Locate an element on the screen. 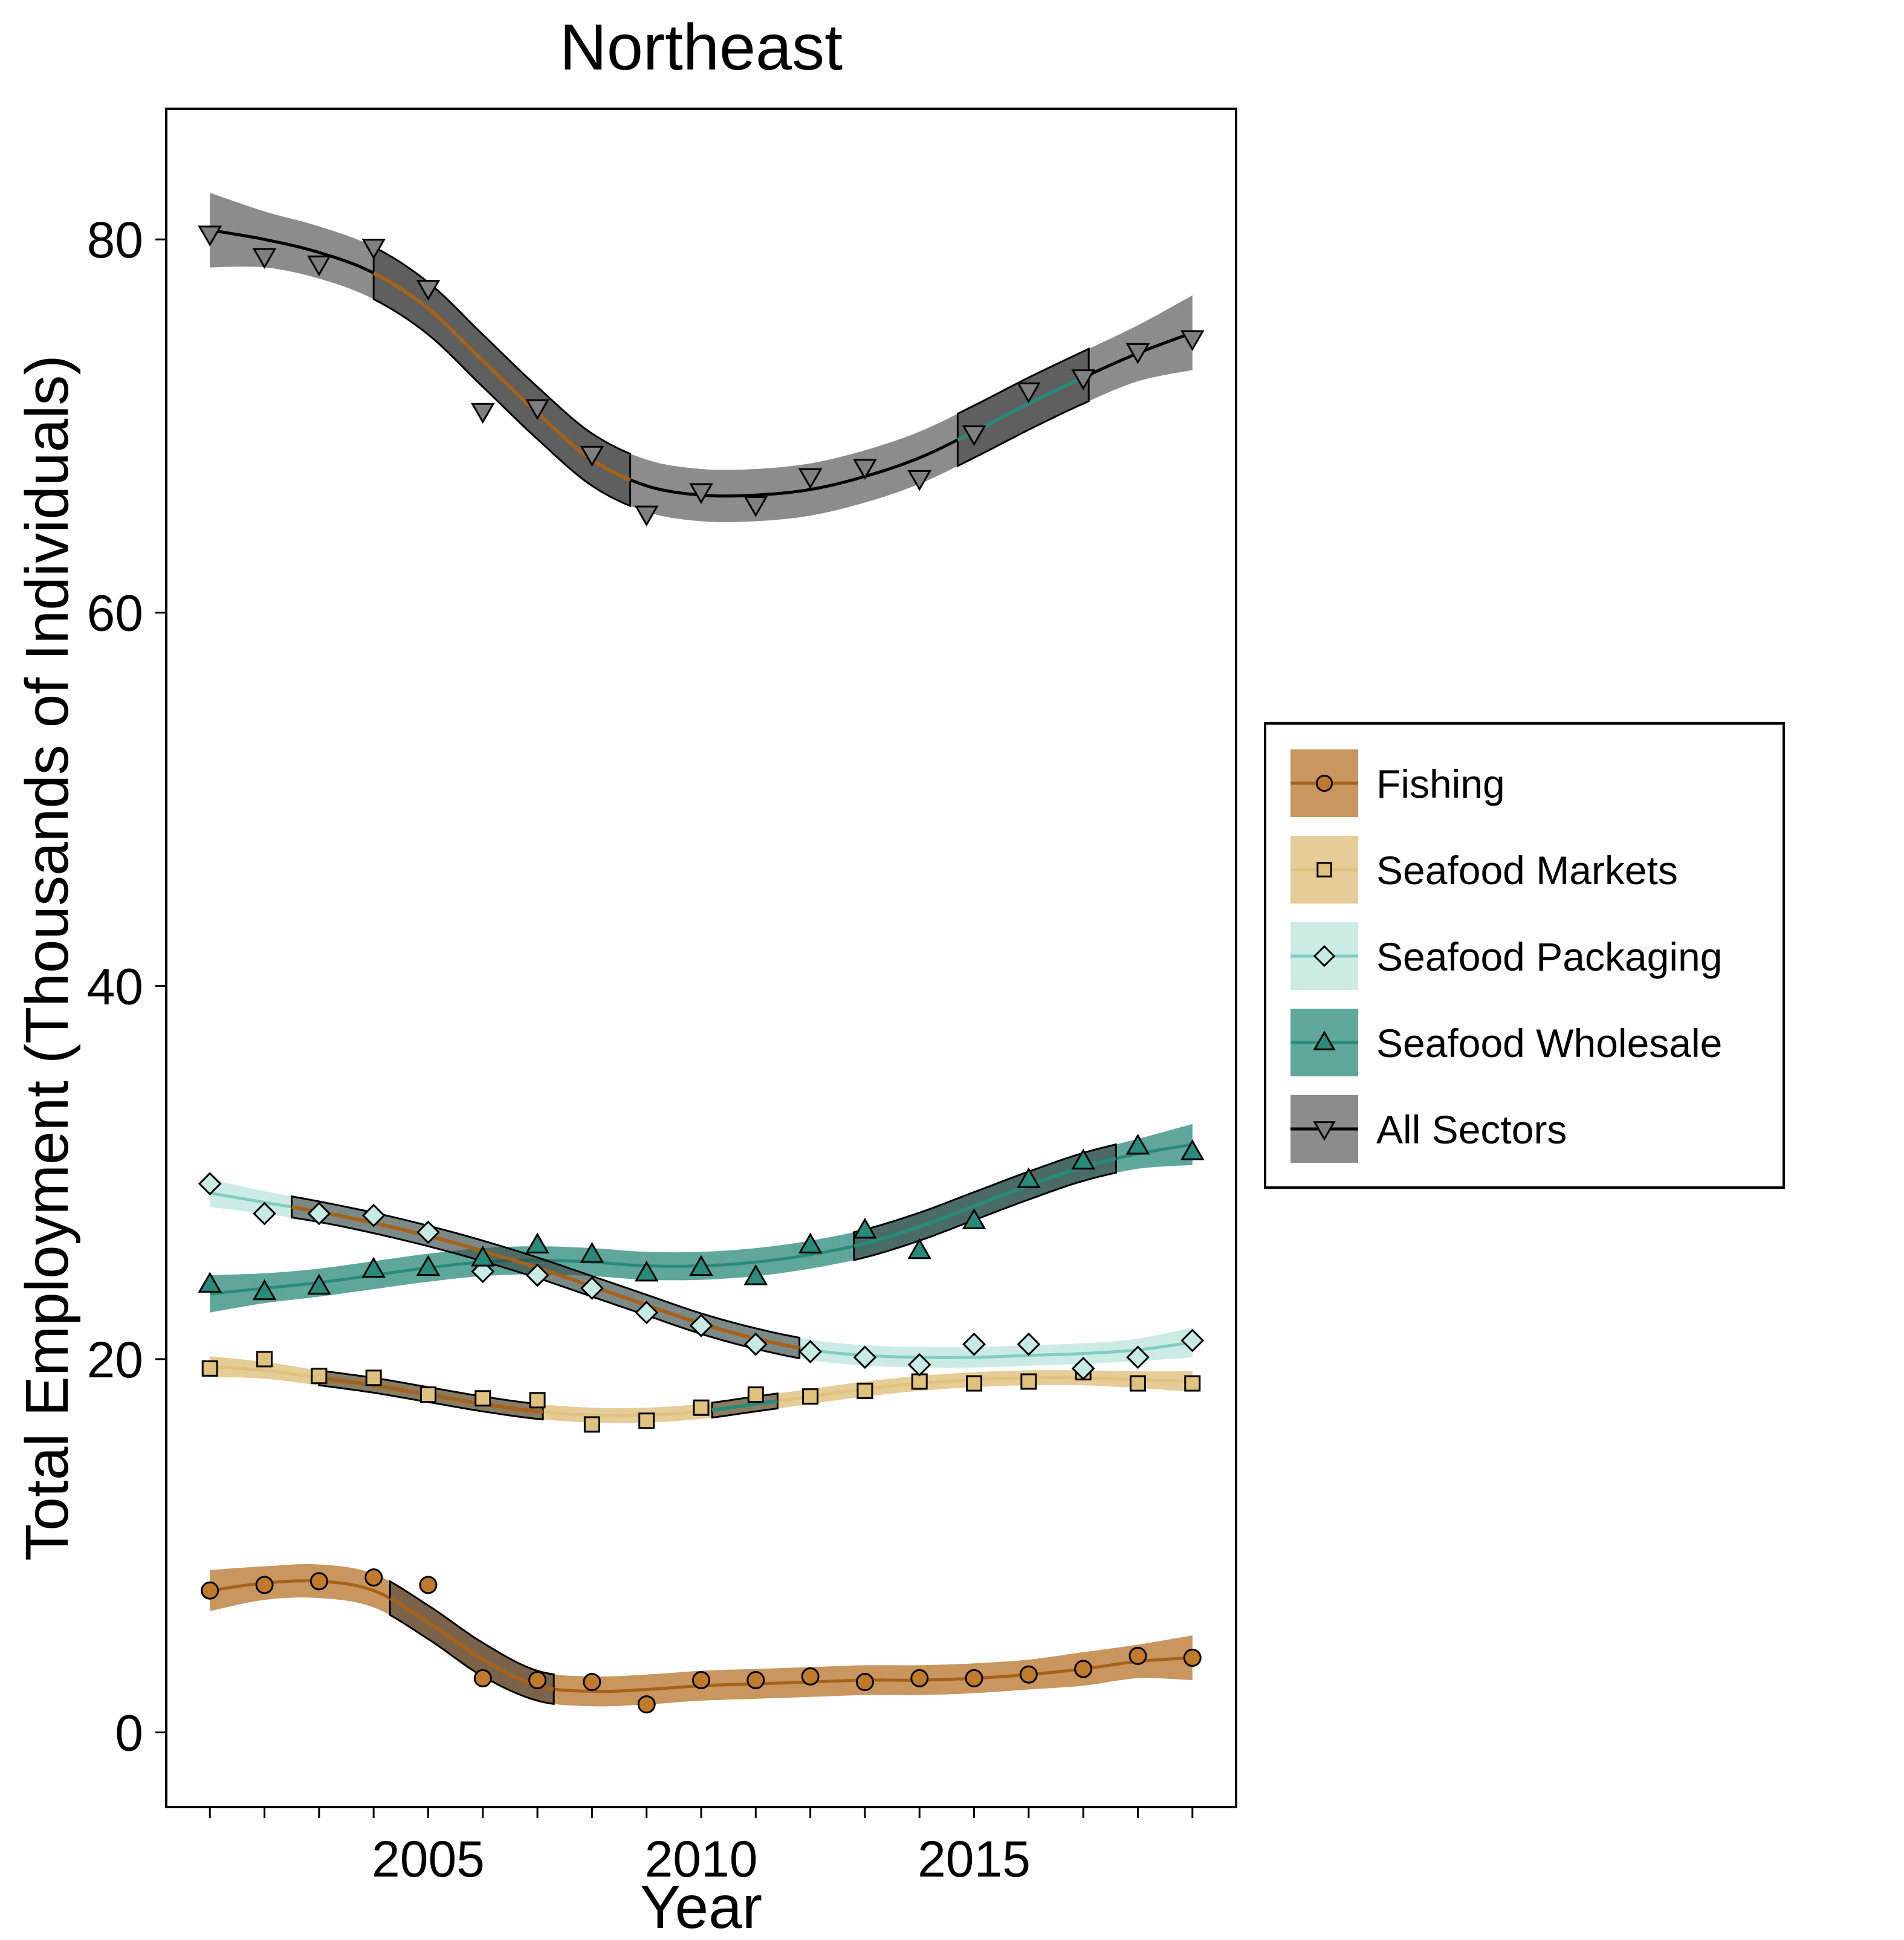 This screenshot has height=1940, width=1904. points-seafood-packaging is located at coordinates (701, 1276).